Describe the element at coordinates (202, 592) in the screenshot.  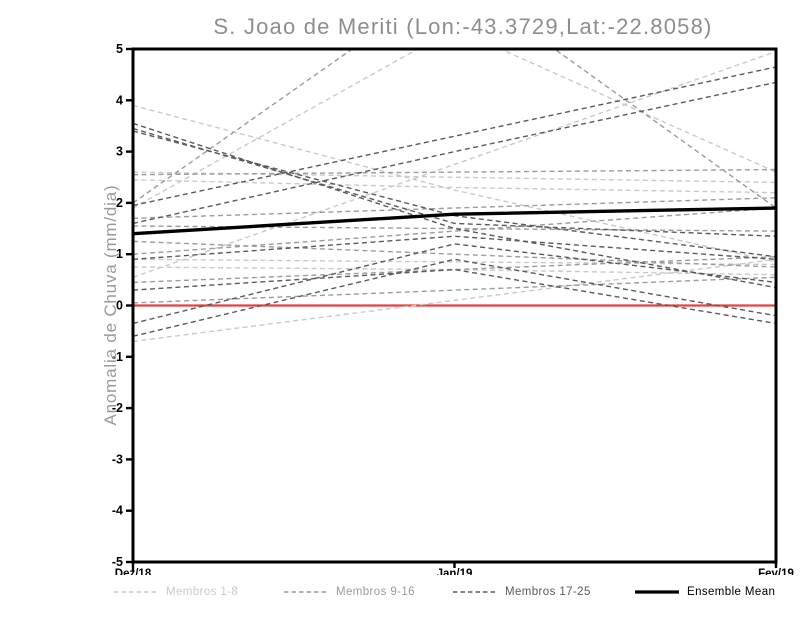
I see `legend-label-membros-1-8: Membros 1-8` at that location.